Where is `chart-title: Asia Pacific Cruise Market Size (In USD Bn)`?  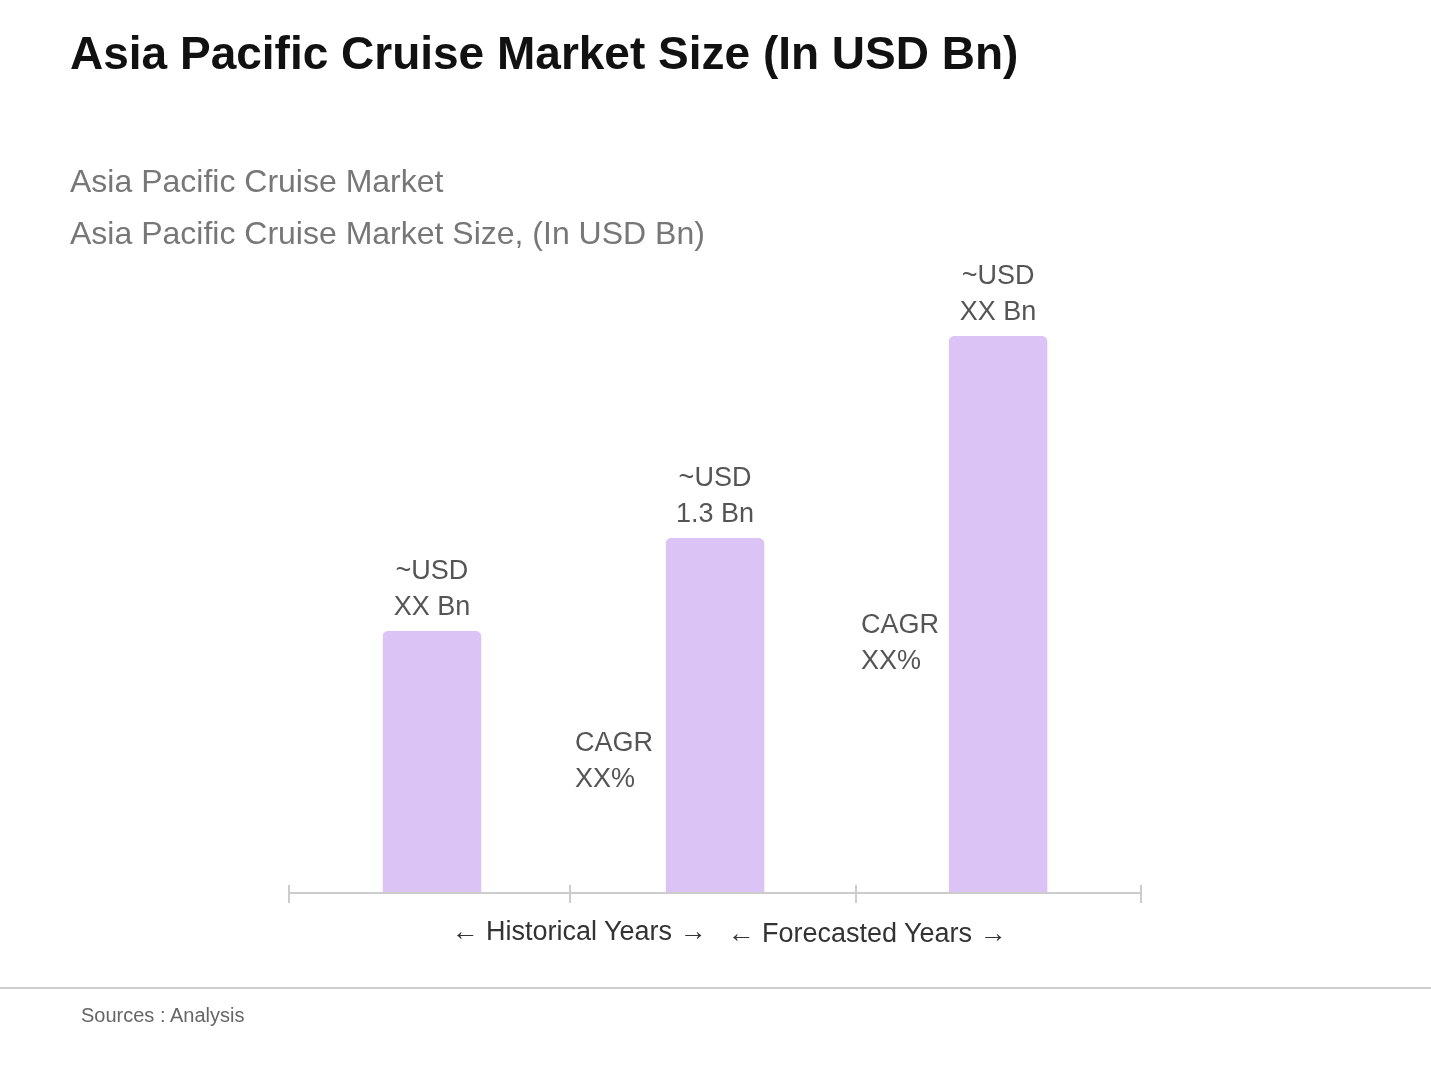 chart-title: Asia Pacific Cruise Market Size (In USD Bn) is located at coordinates (544, 53).